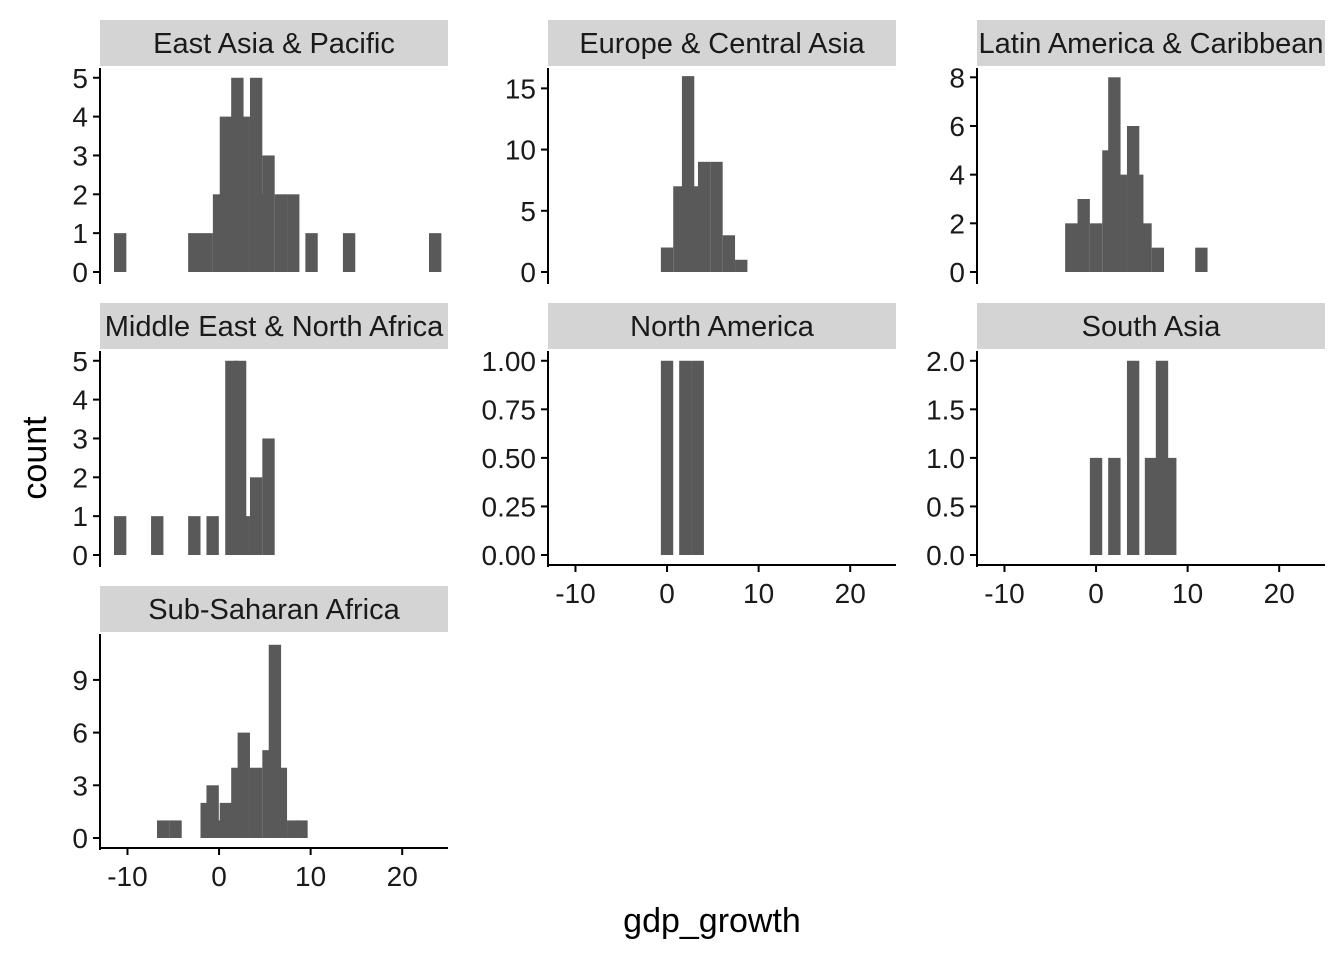 Image resolution: width=1344 pixels, height=960 pixels. I want to click on y-tick-label: 0.75, so click(509, 409).